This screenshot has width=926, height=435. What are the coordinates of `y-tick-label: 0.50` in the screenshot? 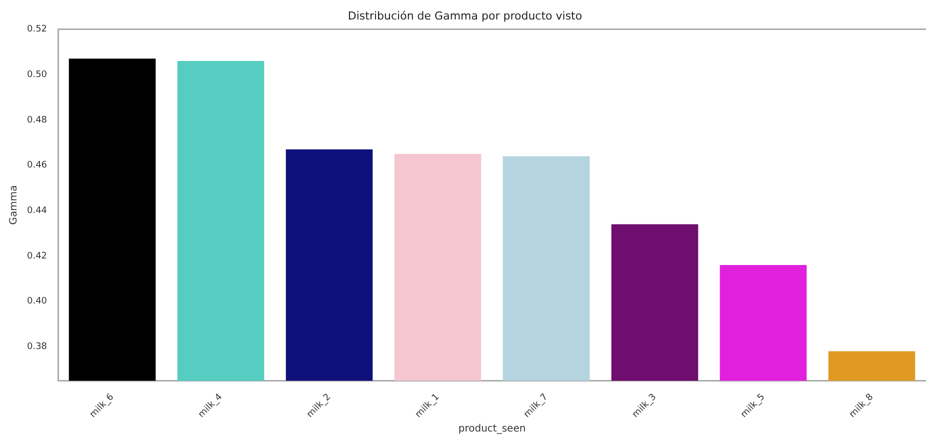 It's located at (37, 75).